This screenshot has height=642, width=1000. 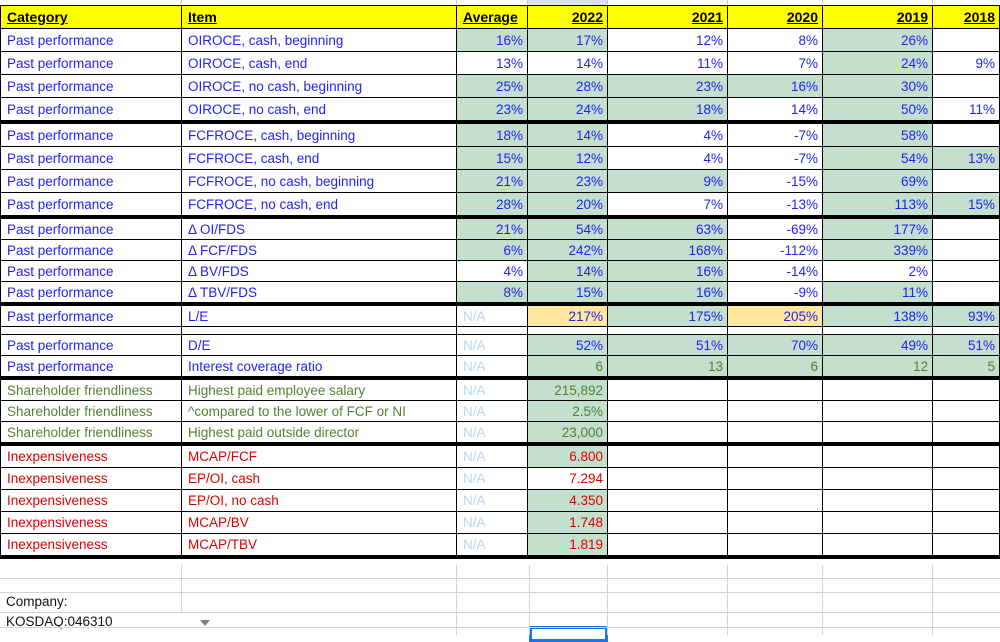 What do you see at coordinates (568, 40) in the screenshot?
I see `value-cell-2022: 17%` at bounding box center [568, 40].